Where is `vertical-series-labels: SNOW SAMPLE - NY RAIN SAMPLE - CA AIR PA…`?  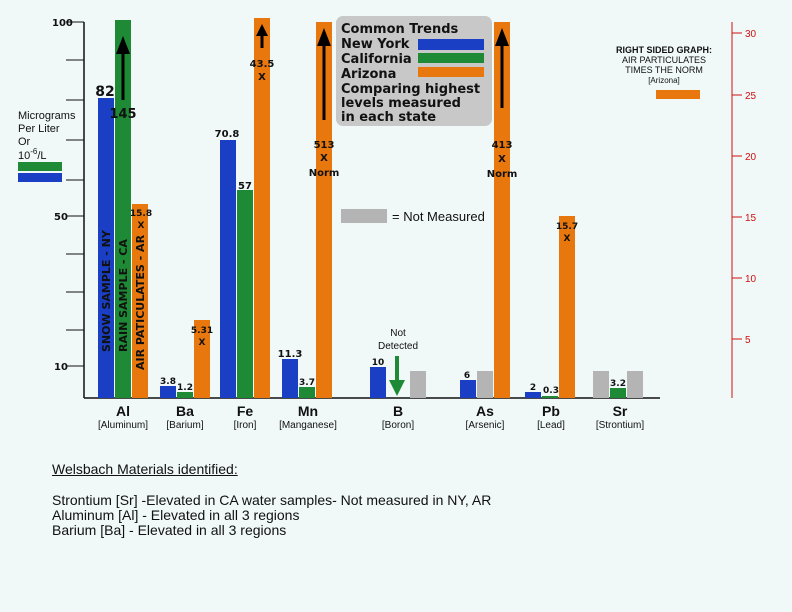 vertical-series-labels: SNOW SAMPLE - NY RAIN SAMPLE - CA AIR PA… is located at coordinates (123, 299).